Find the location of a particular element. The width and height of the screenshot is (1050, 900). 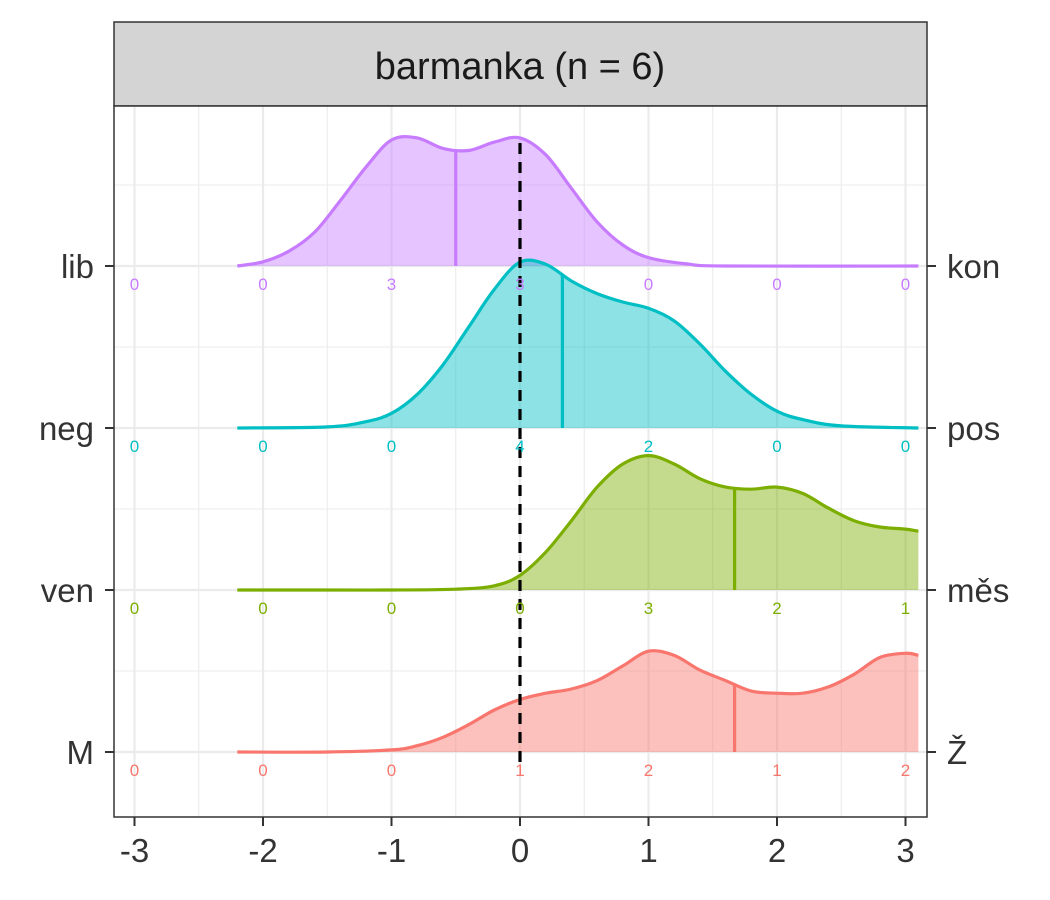

x-tick-label: -1 is located at coordinates (391, 850).